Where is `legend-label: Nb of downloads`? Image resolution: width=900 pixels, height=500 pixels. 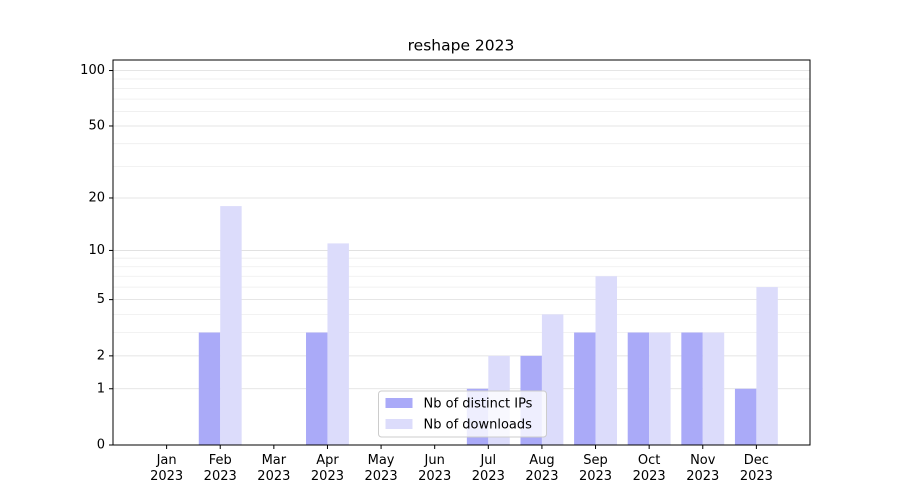 legend-label: Nb of downloads is located at coordinates (478, 425).